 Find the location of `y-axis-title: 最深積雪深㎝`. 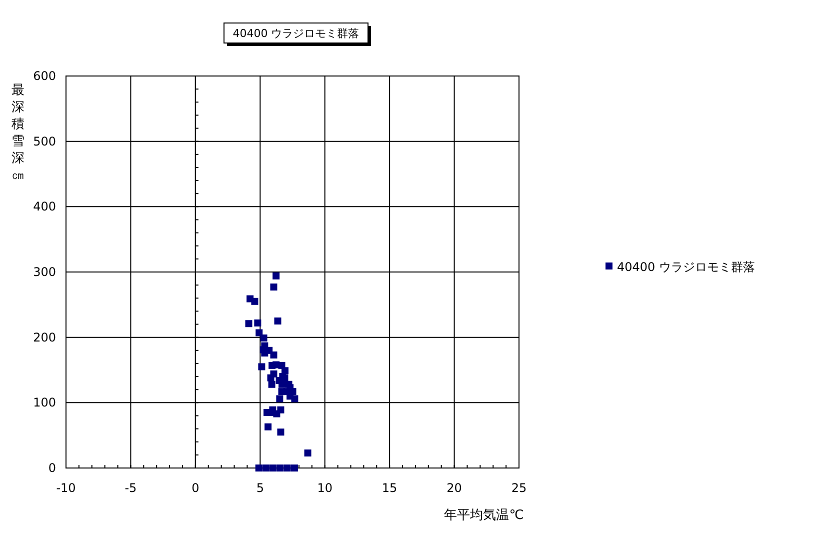

y-axis-title: 最深積雪深㎝ is located at coordinates (18, 133).